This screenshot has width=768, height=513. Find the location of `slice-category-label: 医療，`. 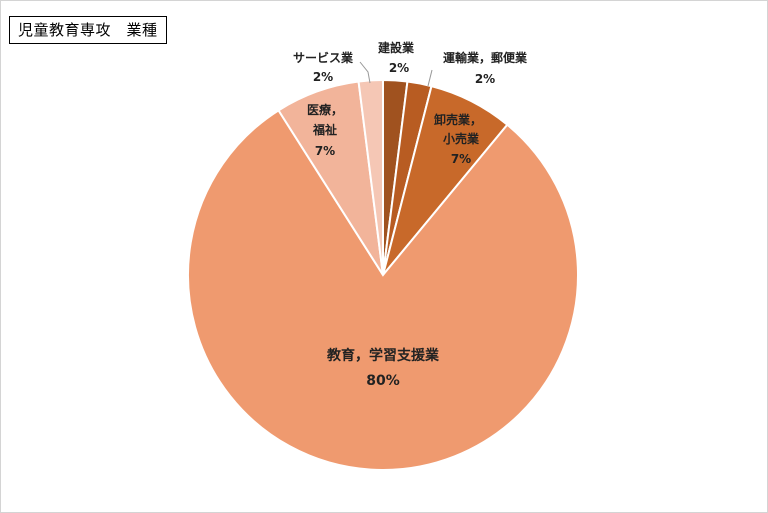

slice-category-label: 医療， is located at coordinates (325, 109).